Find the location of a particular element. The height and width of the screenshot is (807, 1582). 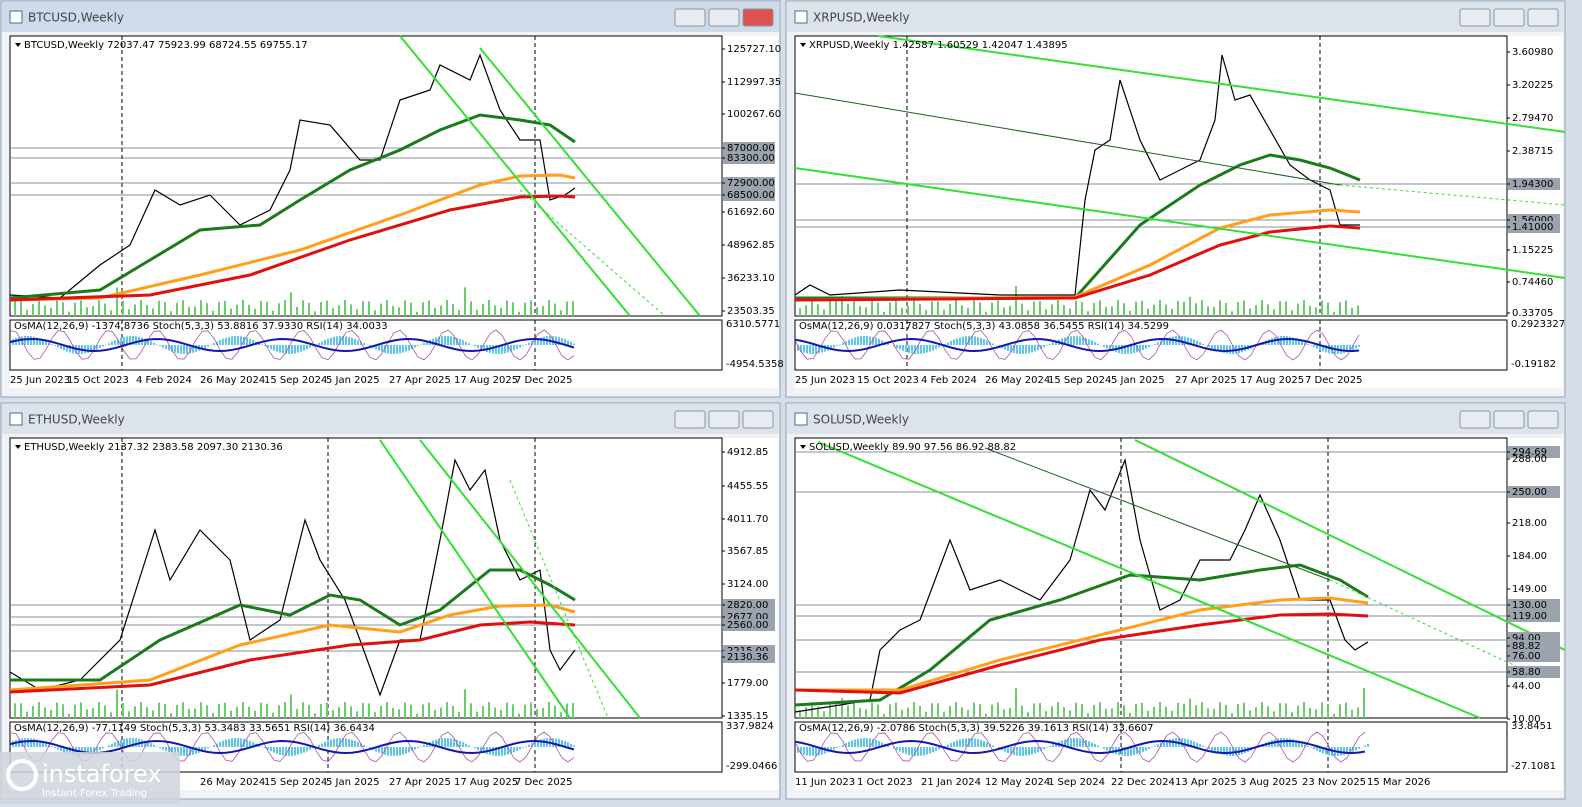

price-label: 1.56000 is located at coordinates (1532, 220).